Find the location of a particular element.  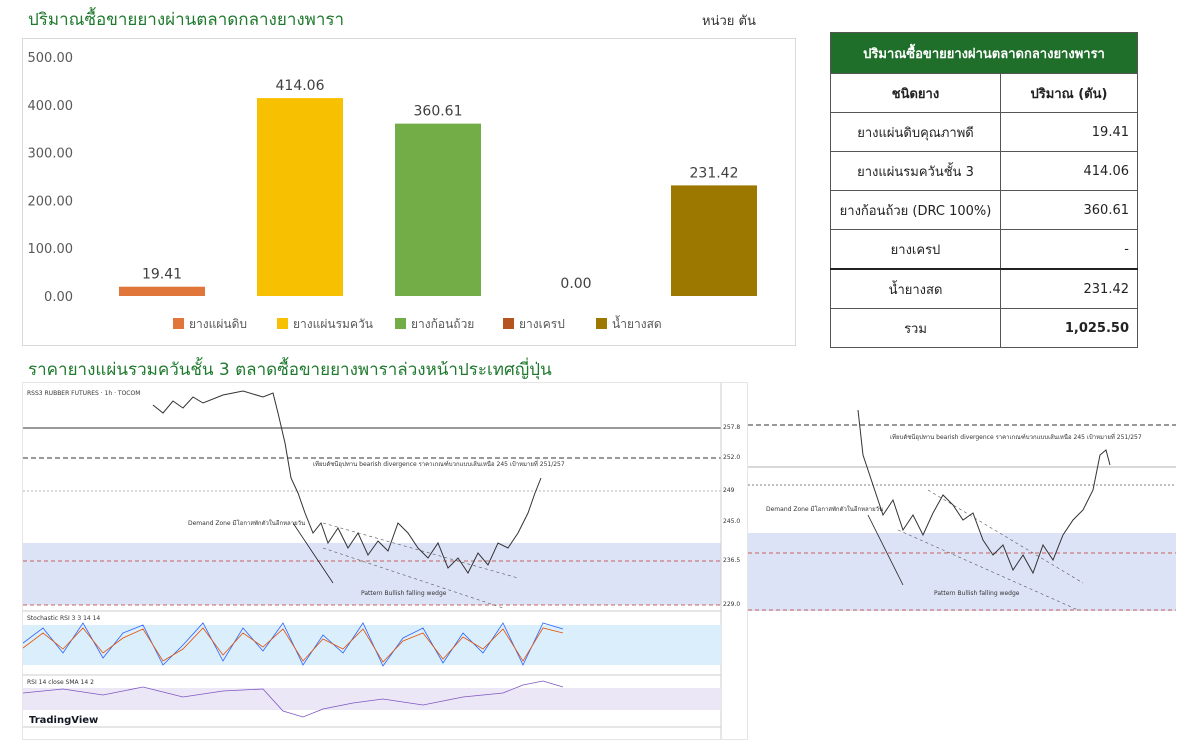

row-name: ยางก้อนถ้วย (DRC 100%) is located at coordinates (915, 210).